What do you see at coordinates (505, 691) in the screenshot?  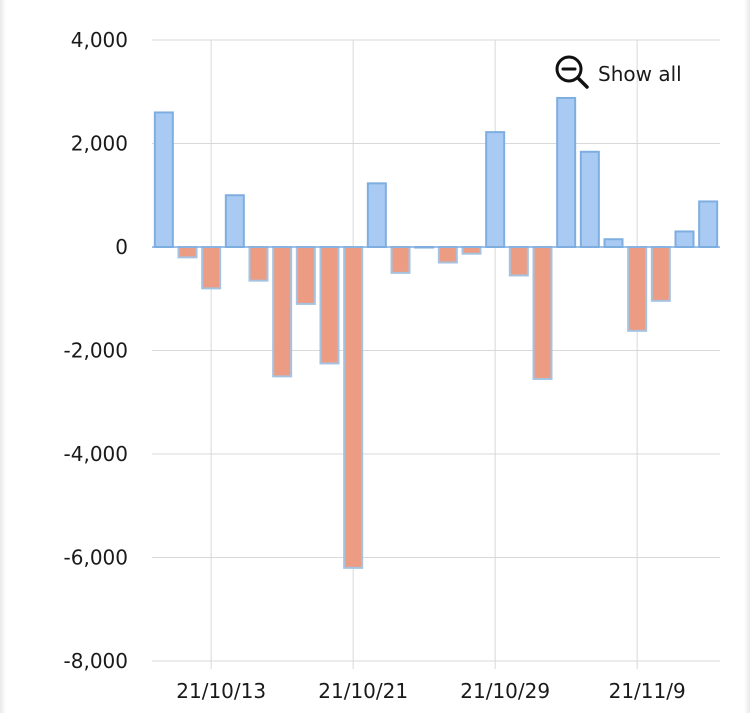 I see `x-tick-label: 21/10/29` at bounding box center [505, 691].